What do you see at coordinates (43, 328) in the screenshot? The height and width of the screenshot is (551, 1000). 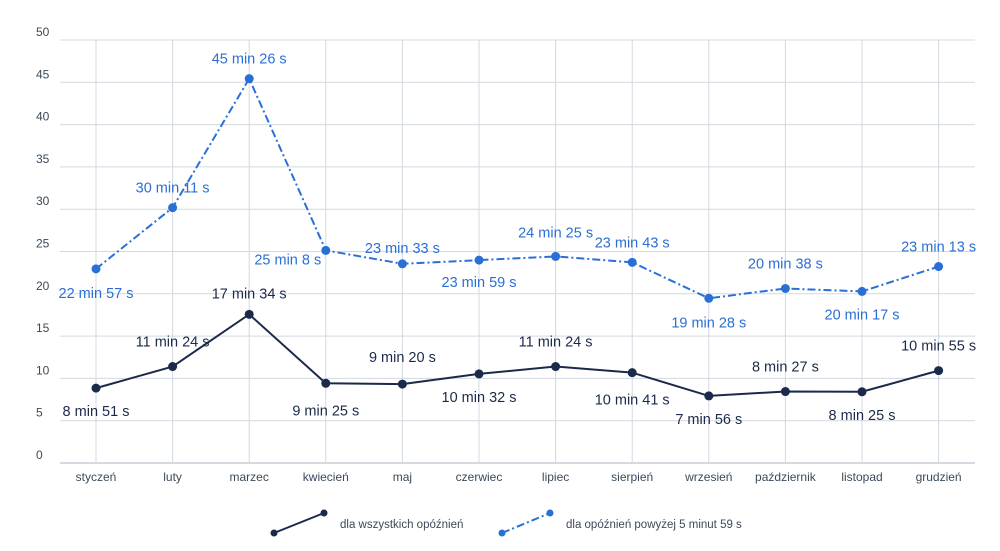 I see `y-tick-label: 15` at bounding box center [43, 328].